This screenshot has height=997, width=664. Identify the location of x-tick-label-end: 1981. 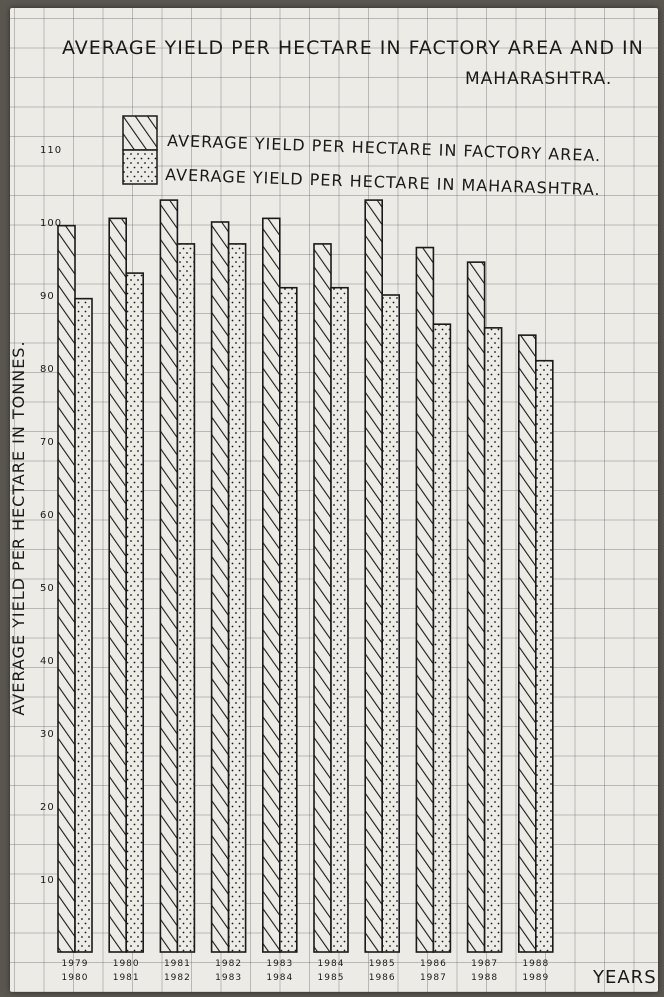
(126, 978).